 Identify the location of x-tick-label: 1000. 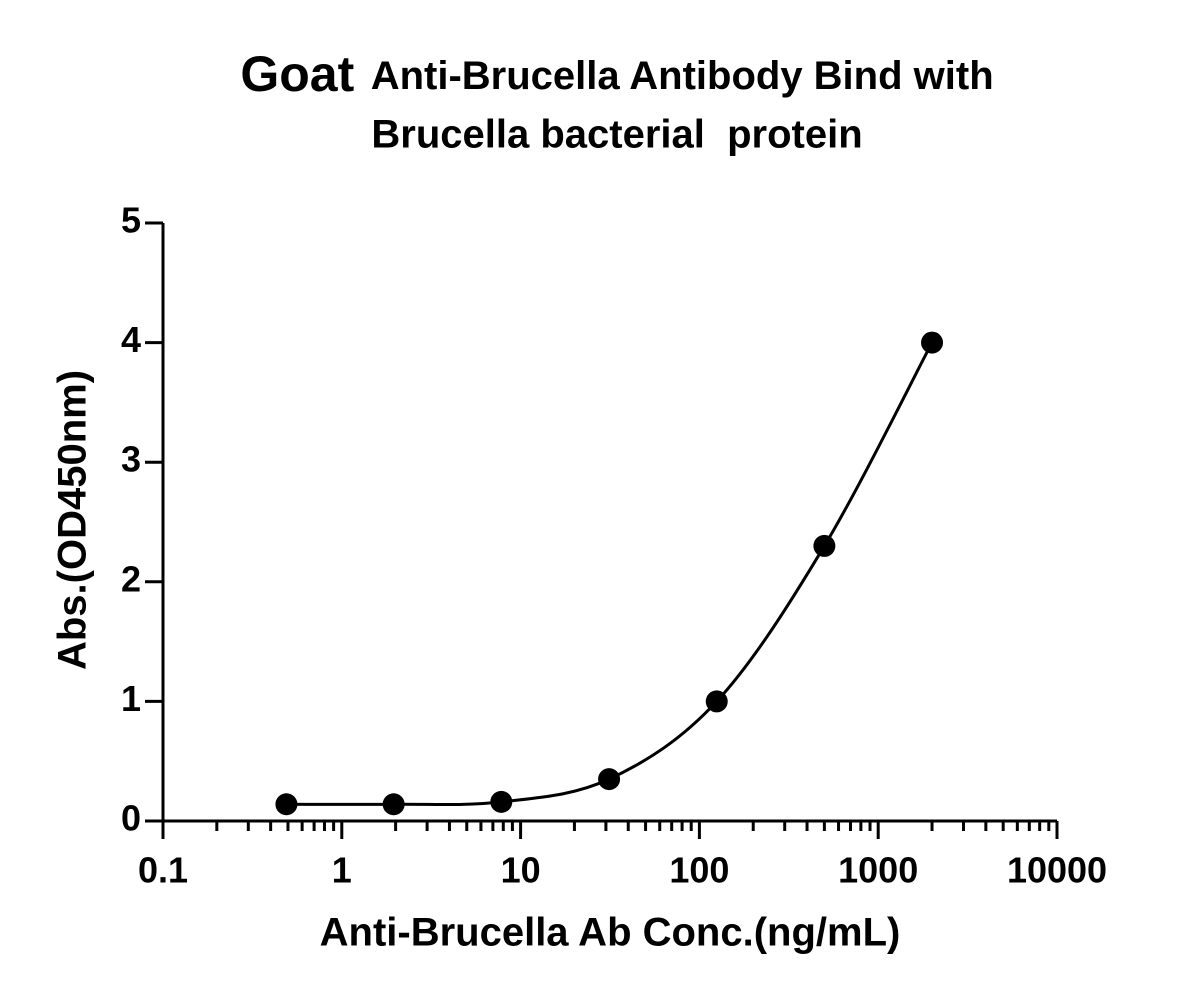
(878, 870).